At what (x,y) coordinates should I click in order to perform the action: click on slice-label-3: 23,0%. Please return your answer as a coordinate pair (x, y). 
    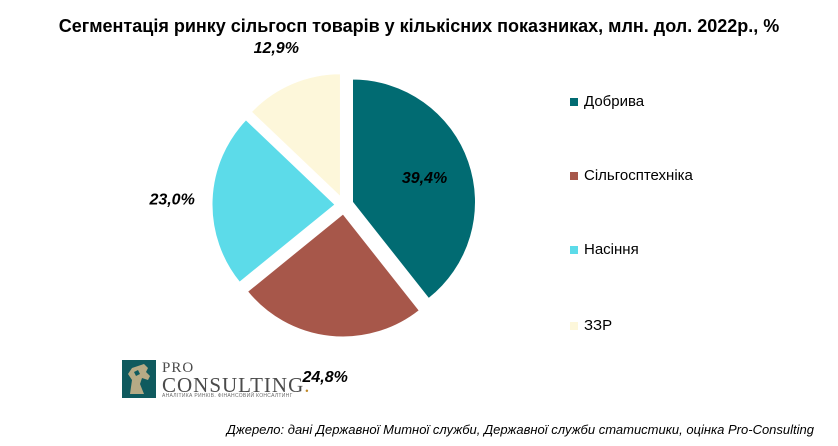
    Looking at the image, I should click on (171, 199).